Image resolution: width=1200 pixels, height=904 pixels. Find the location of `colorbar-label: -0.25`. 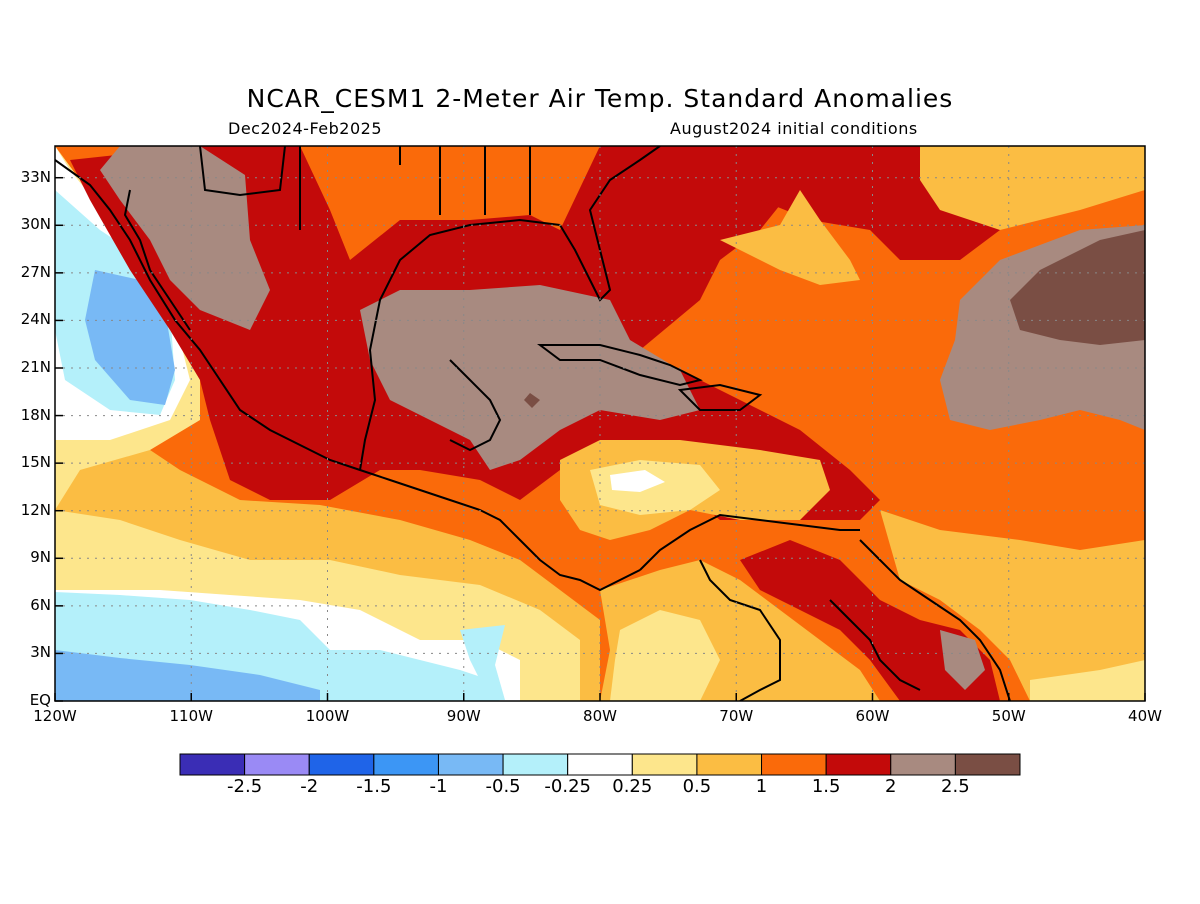

colorbar-label: -0.25 is located at coordinates (567, 786).